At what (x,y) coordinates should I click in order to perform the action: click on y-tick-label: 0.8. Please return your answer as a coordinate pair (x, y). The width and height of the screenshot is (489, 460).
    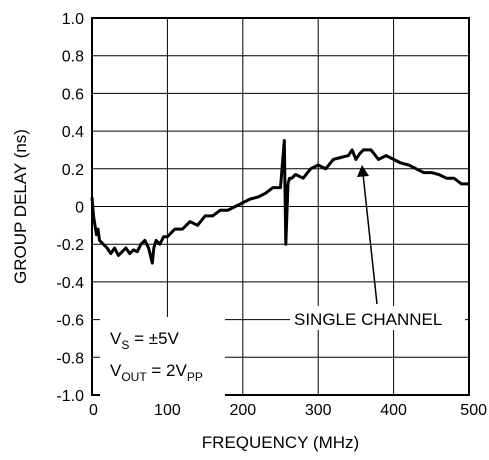
    Looking at the image, I should click on (73, 57).